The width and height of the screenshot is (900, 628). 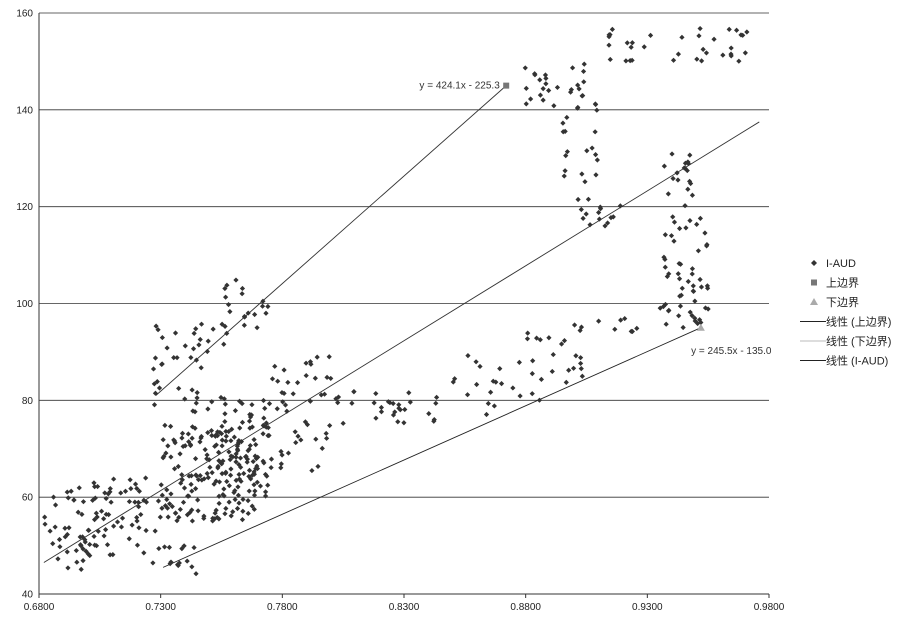 What do you see at coordinates (24, 14) in the screenshot?
I see `y-tick-label: 160` at bounding box center [24, 14].